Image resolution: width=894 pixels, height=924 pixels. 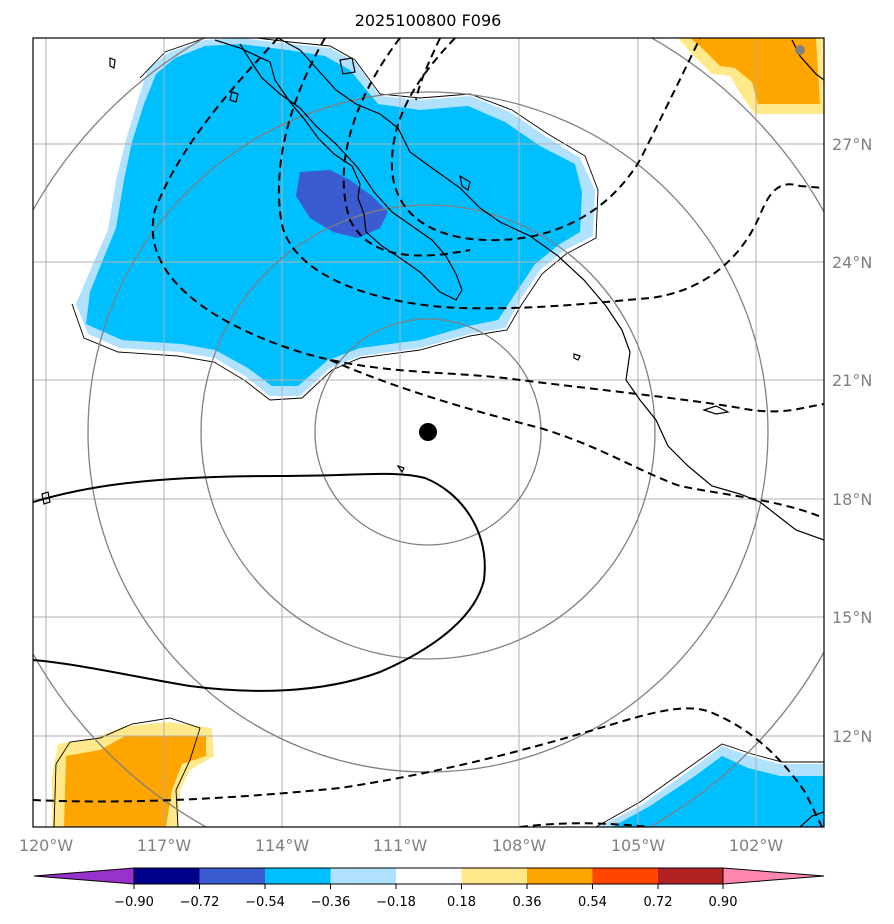 What do you see at coordinates (200, 902) in the screenshot?
I see `colorbar-tick-label: −0.72` at bounding box center [200, 902].